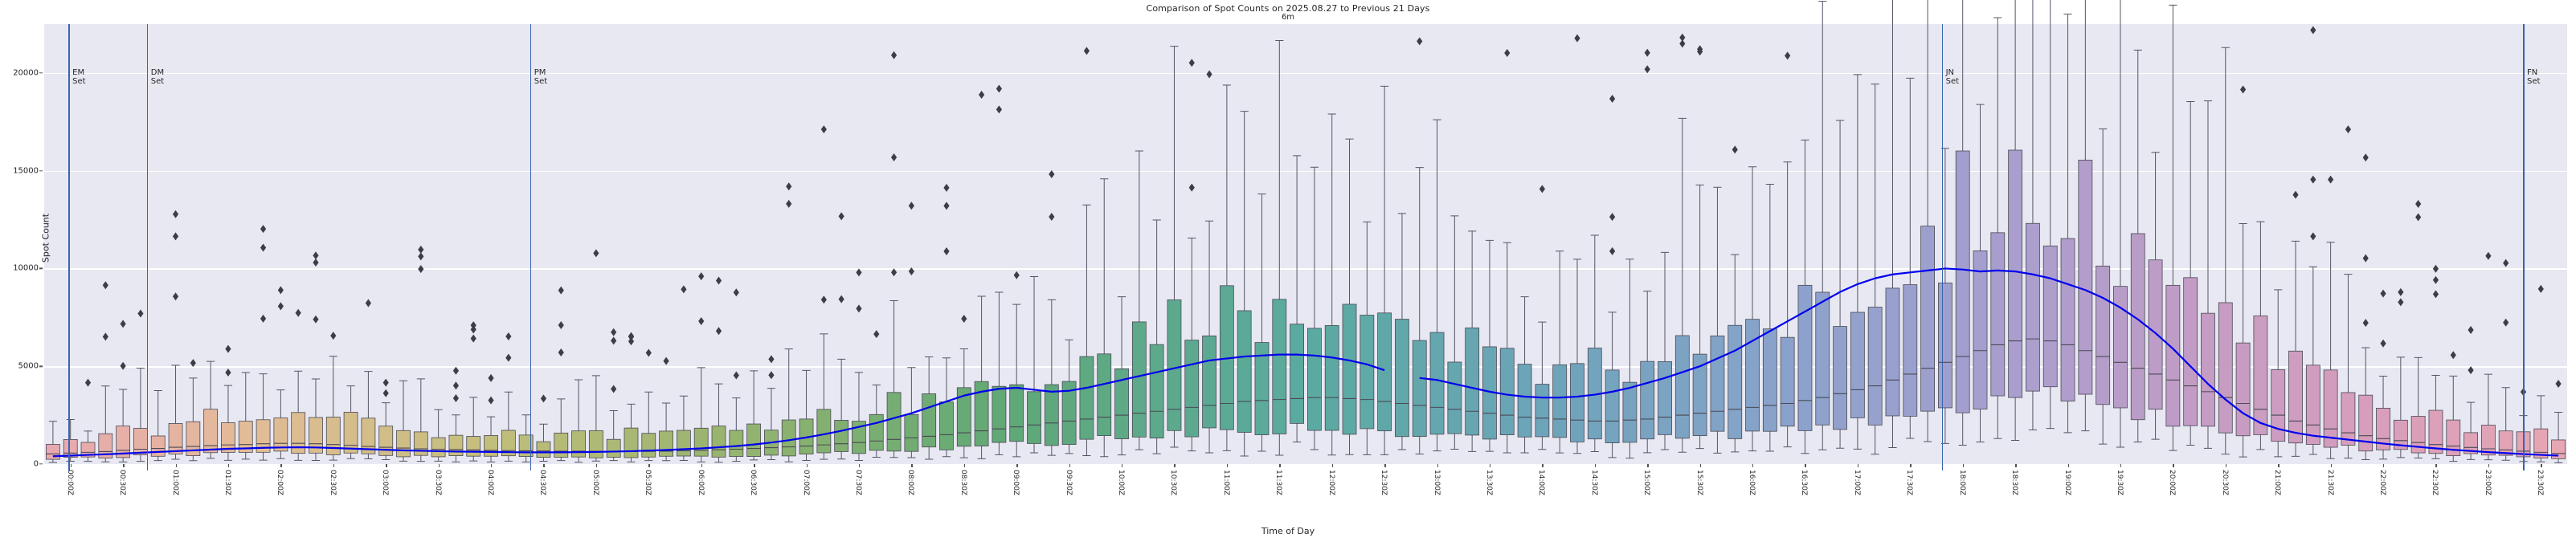 This screenshot has height=558, width=2576. Describe the element at coordinates (1384, 483) in the screenshot. I see `x-tick-label: 12:30Z` at that location.